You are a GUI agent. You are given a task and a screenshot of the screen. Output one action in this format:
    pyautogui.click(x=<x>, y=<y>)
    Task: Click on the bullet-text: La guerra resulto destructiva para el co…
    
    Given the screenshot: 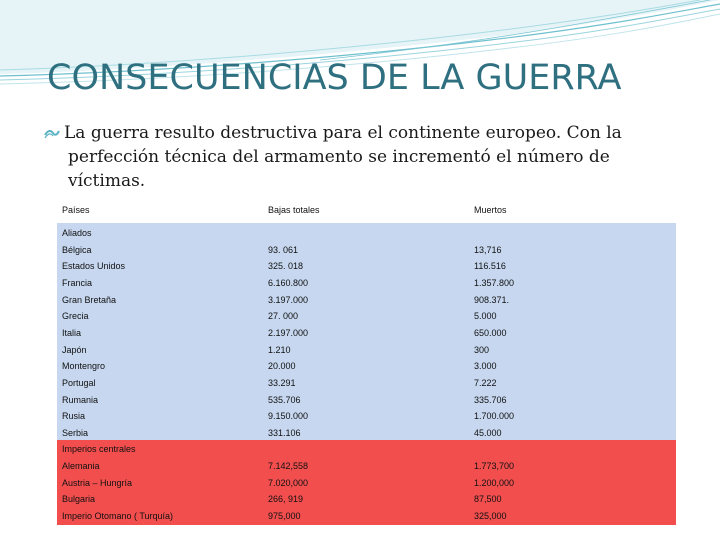 What is the action you would take?
    pyautogui.click(x=369, y=157)
    